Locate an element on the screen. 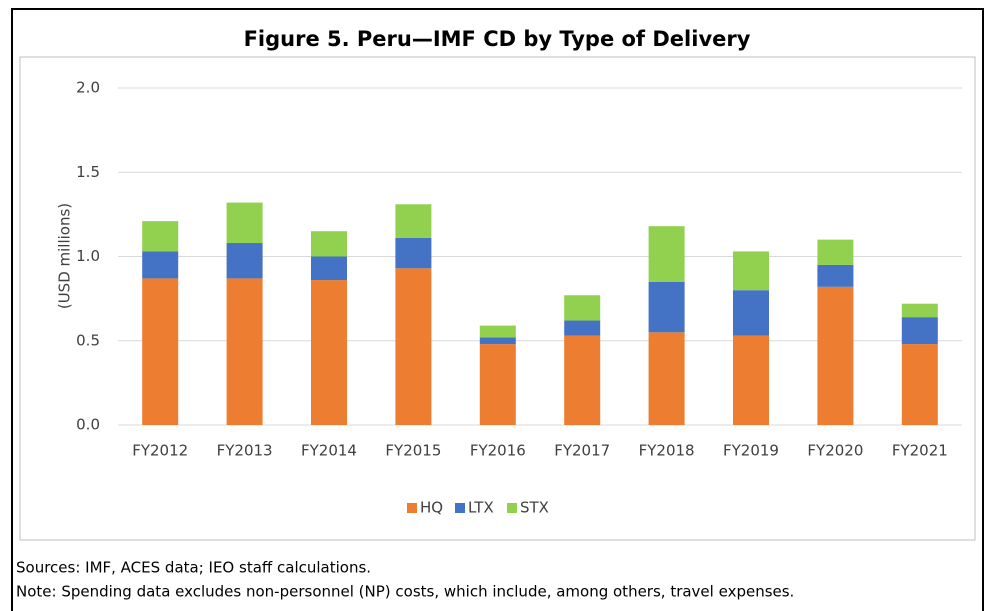 The width and height of the screenshot is (995, 611). x-tick-label: FY2021 is located at coordinates (920, 451).